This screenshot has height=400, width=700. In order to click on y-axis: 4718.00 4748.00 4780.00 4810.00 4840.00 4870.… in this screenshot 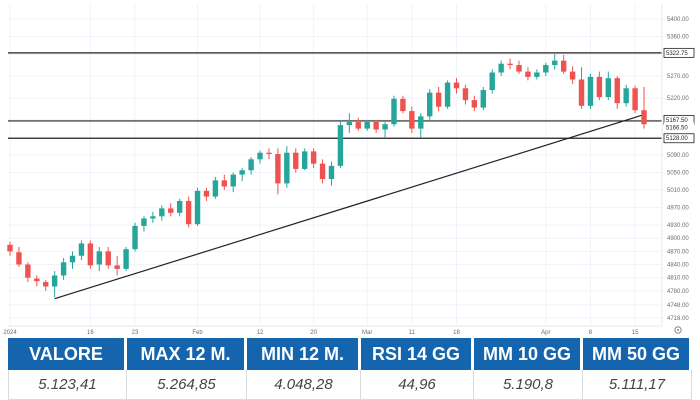, I will do `click(678, 165)`.